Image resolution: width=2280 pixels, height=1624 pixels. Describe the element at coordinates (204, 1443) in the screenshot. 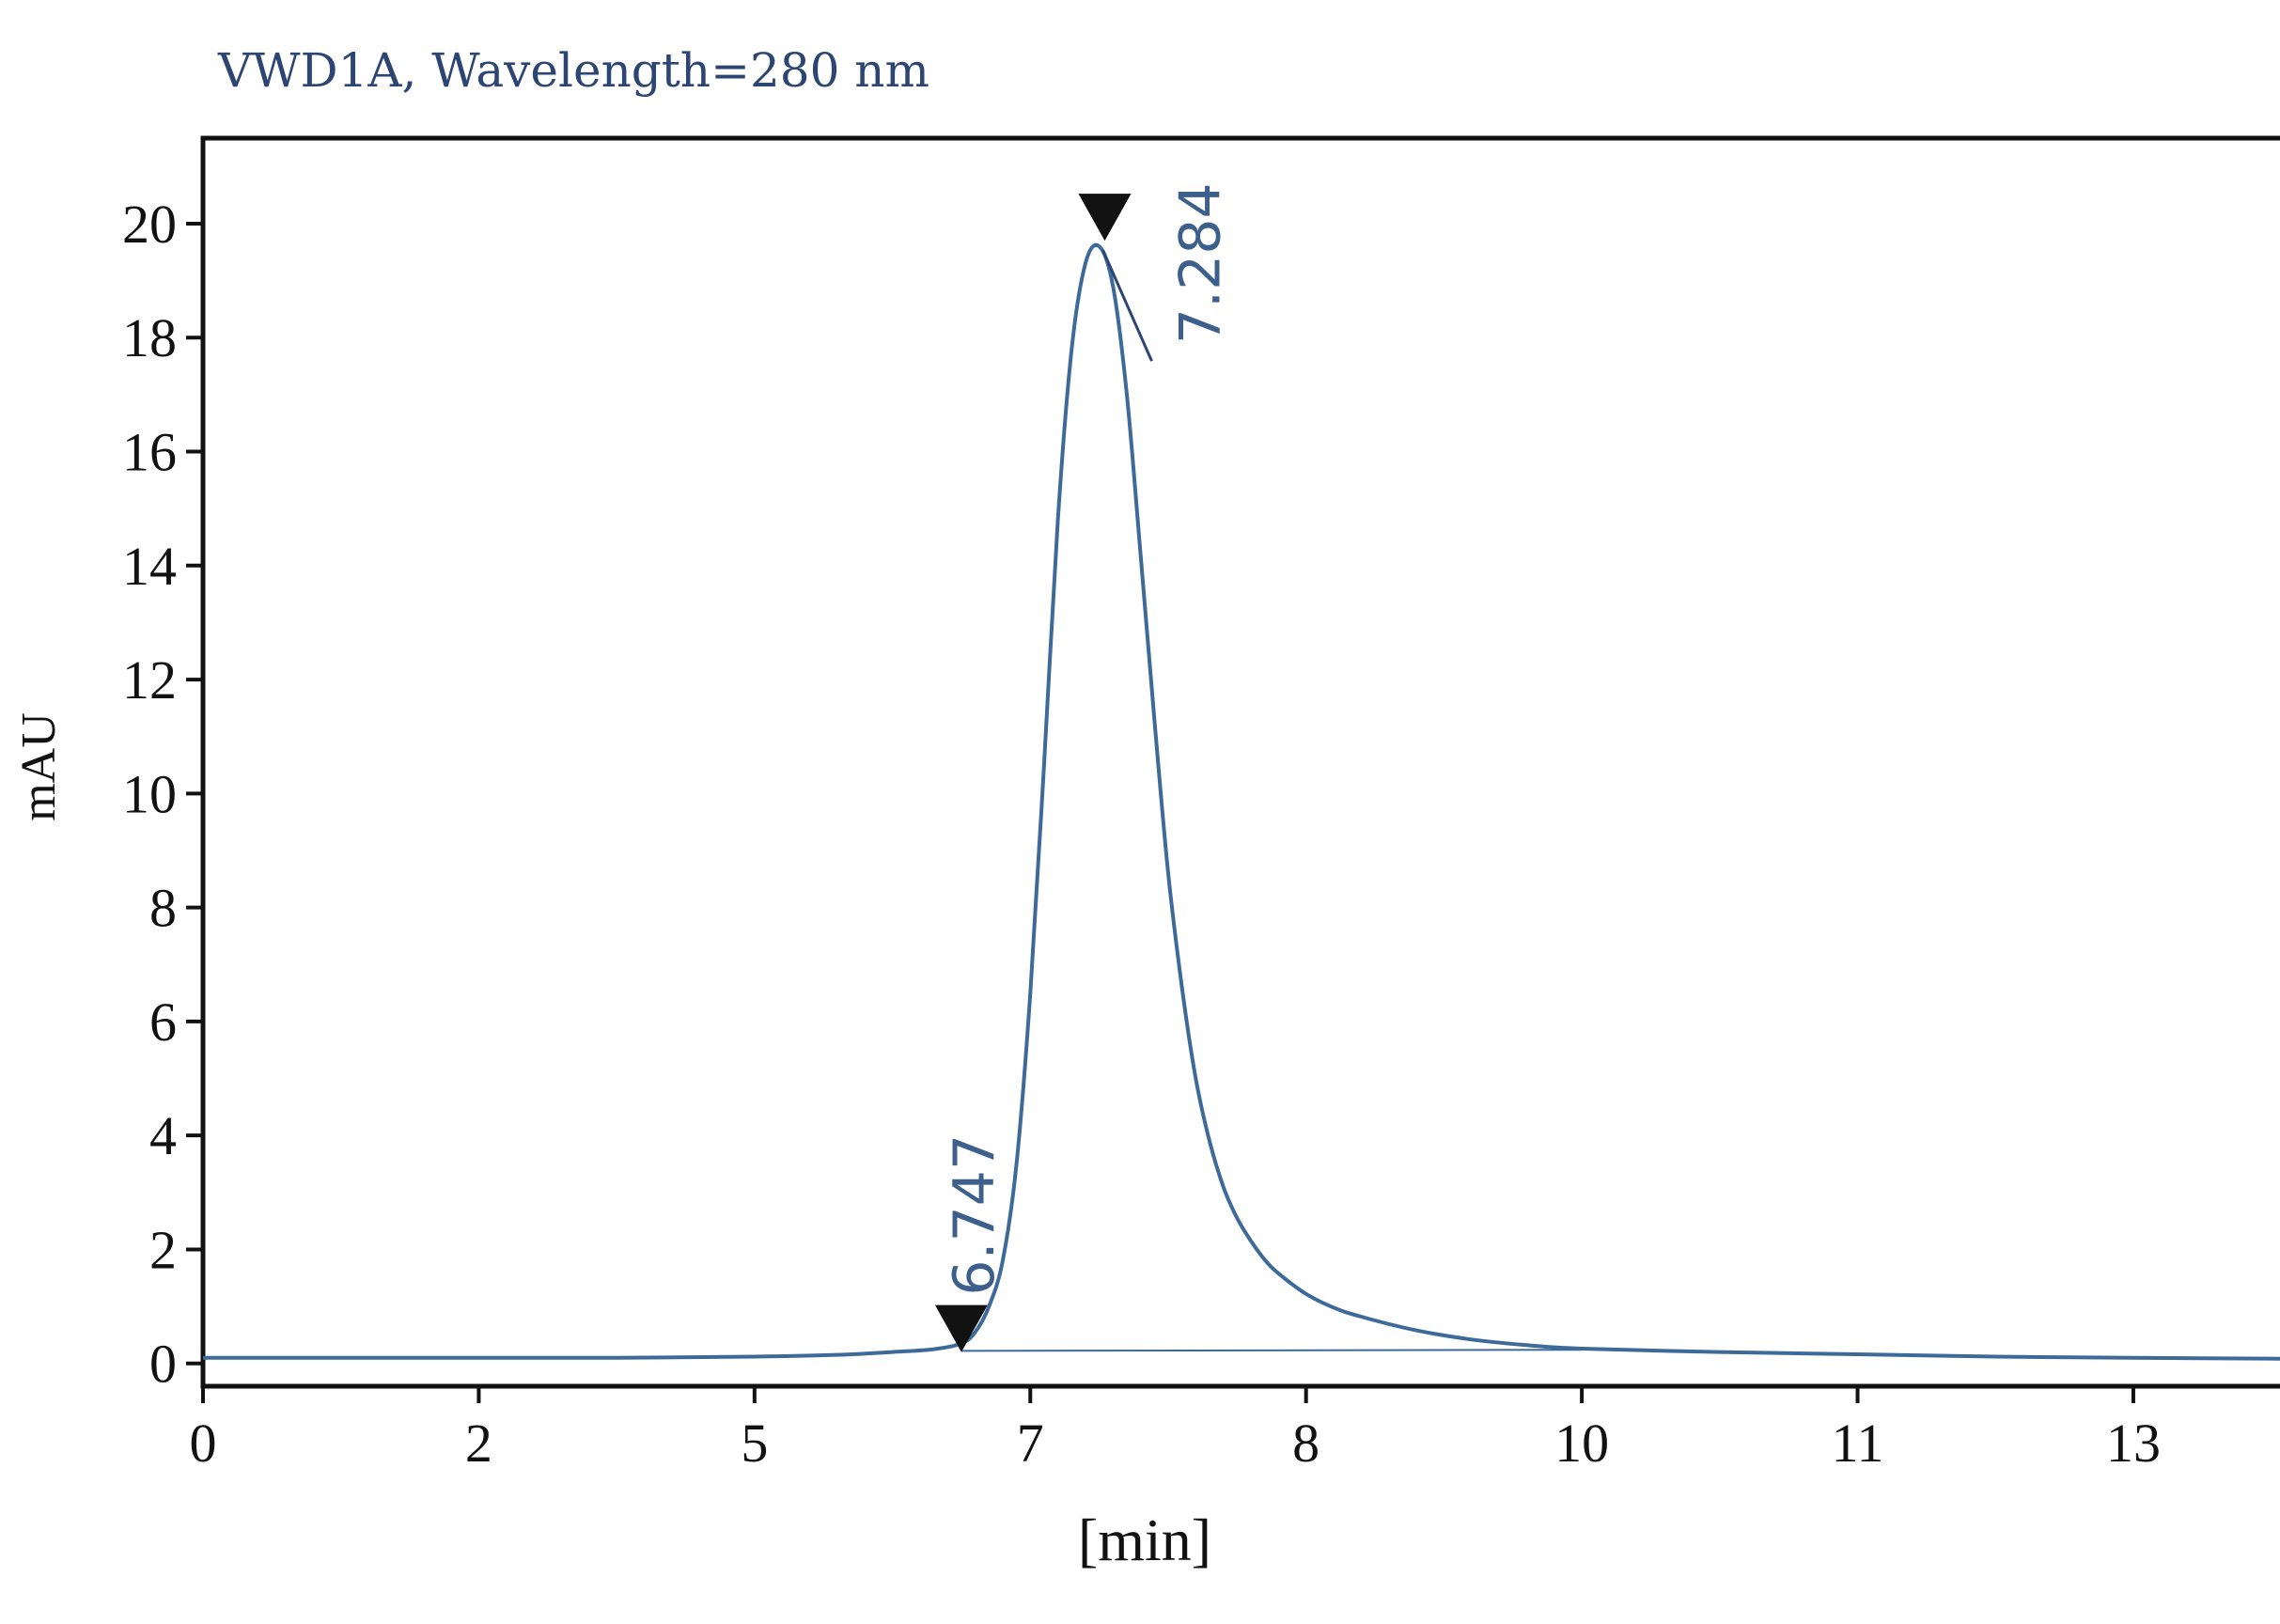

I see `x-tick-label: 0` at that location.